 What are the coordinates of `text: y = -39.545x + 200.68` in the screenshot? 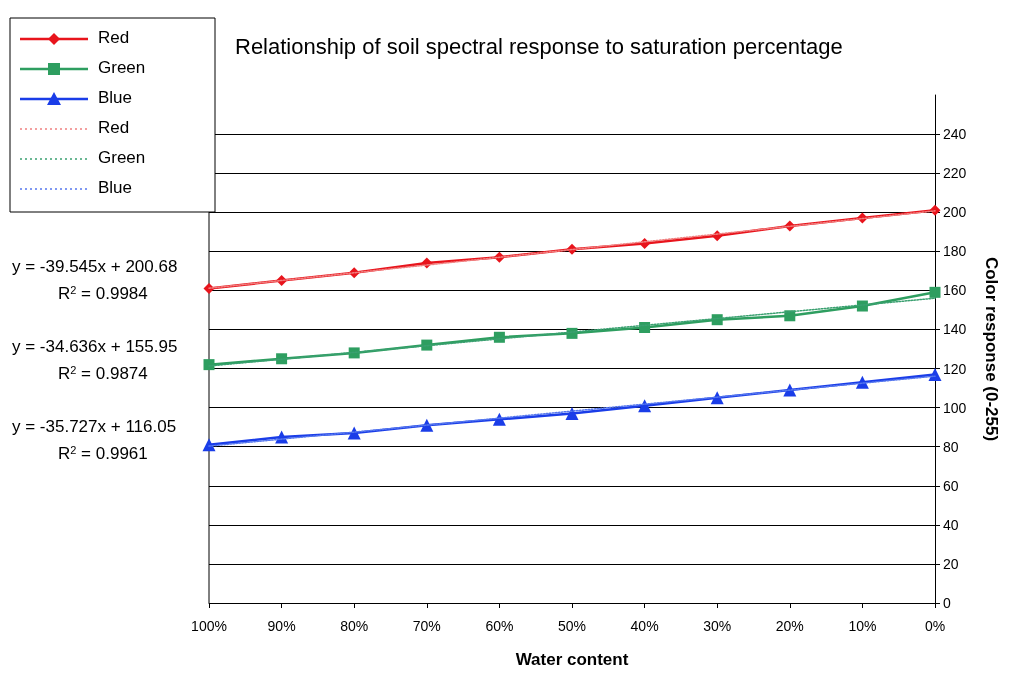 It's located at (95, 266).